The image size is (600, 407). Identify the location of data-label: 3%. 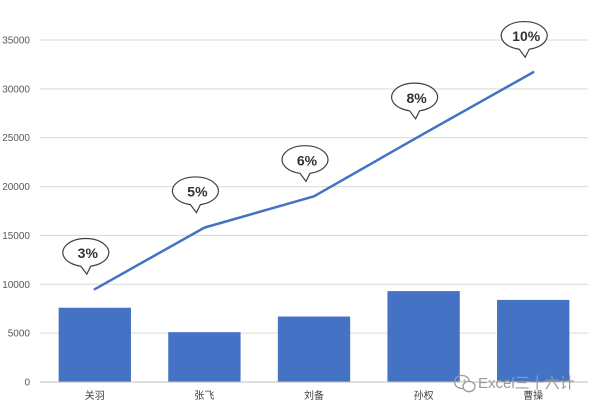
(88, 253).